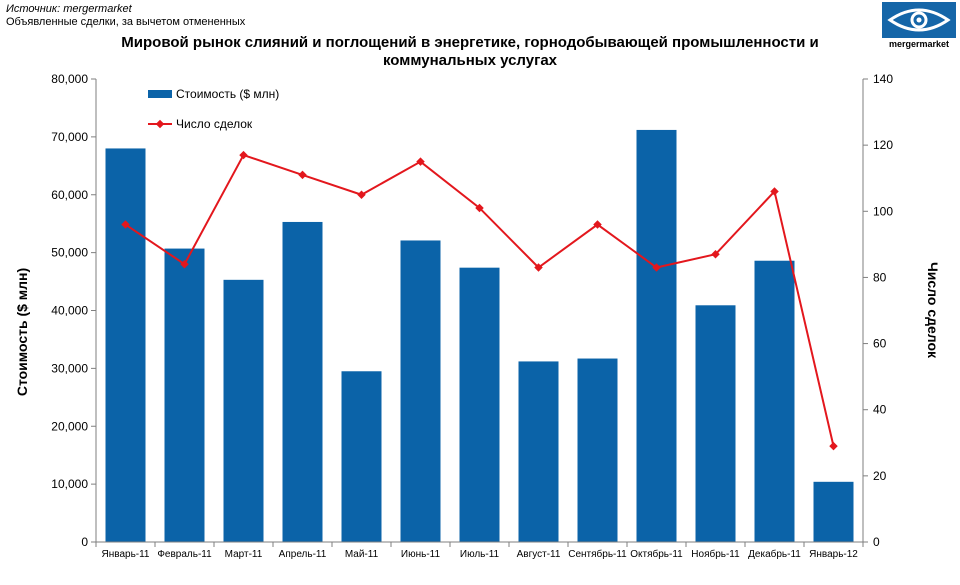 Image resolution: width=960 pixels, height=585 pixels. I want to click on x-tick-label: Июль-11, so click(480, 554).